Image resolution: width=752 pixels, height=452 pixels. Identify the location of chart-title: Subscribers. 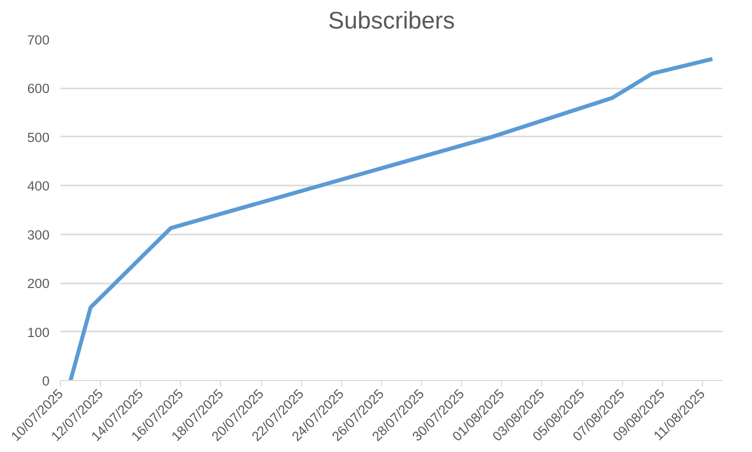
(391, 21).